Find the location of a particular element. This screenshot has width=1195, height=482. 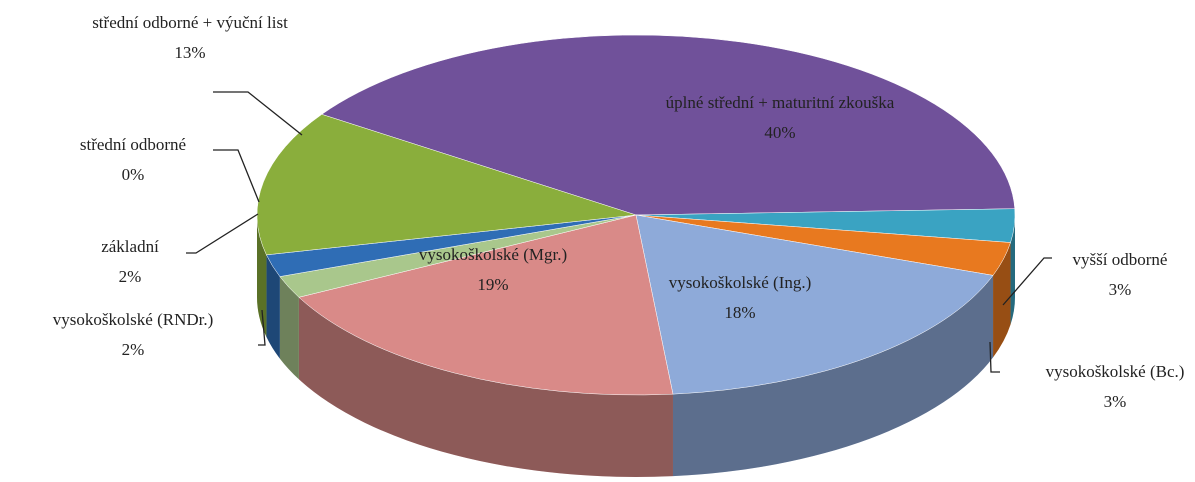

label-name: vysokoškolské (Mgr.) is located at coordinates (493, 254).